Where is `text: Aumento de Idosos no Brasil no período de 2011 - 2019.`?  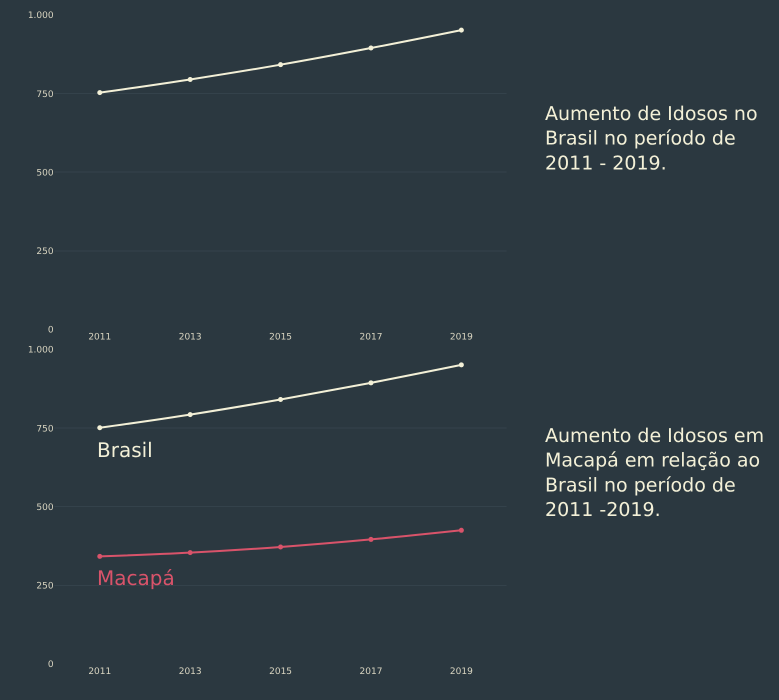 text: Aumento de Idosos no Brasil no período de 2011 - 2019. is located at coordinates (651, 138).